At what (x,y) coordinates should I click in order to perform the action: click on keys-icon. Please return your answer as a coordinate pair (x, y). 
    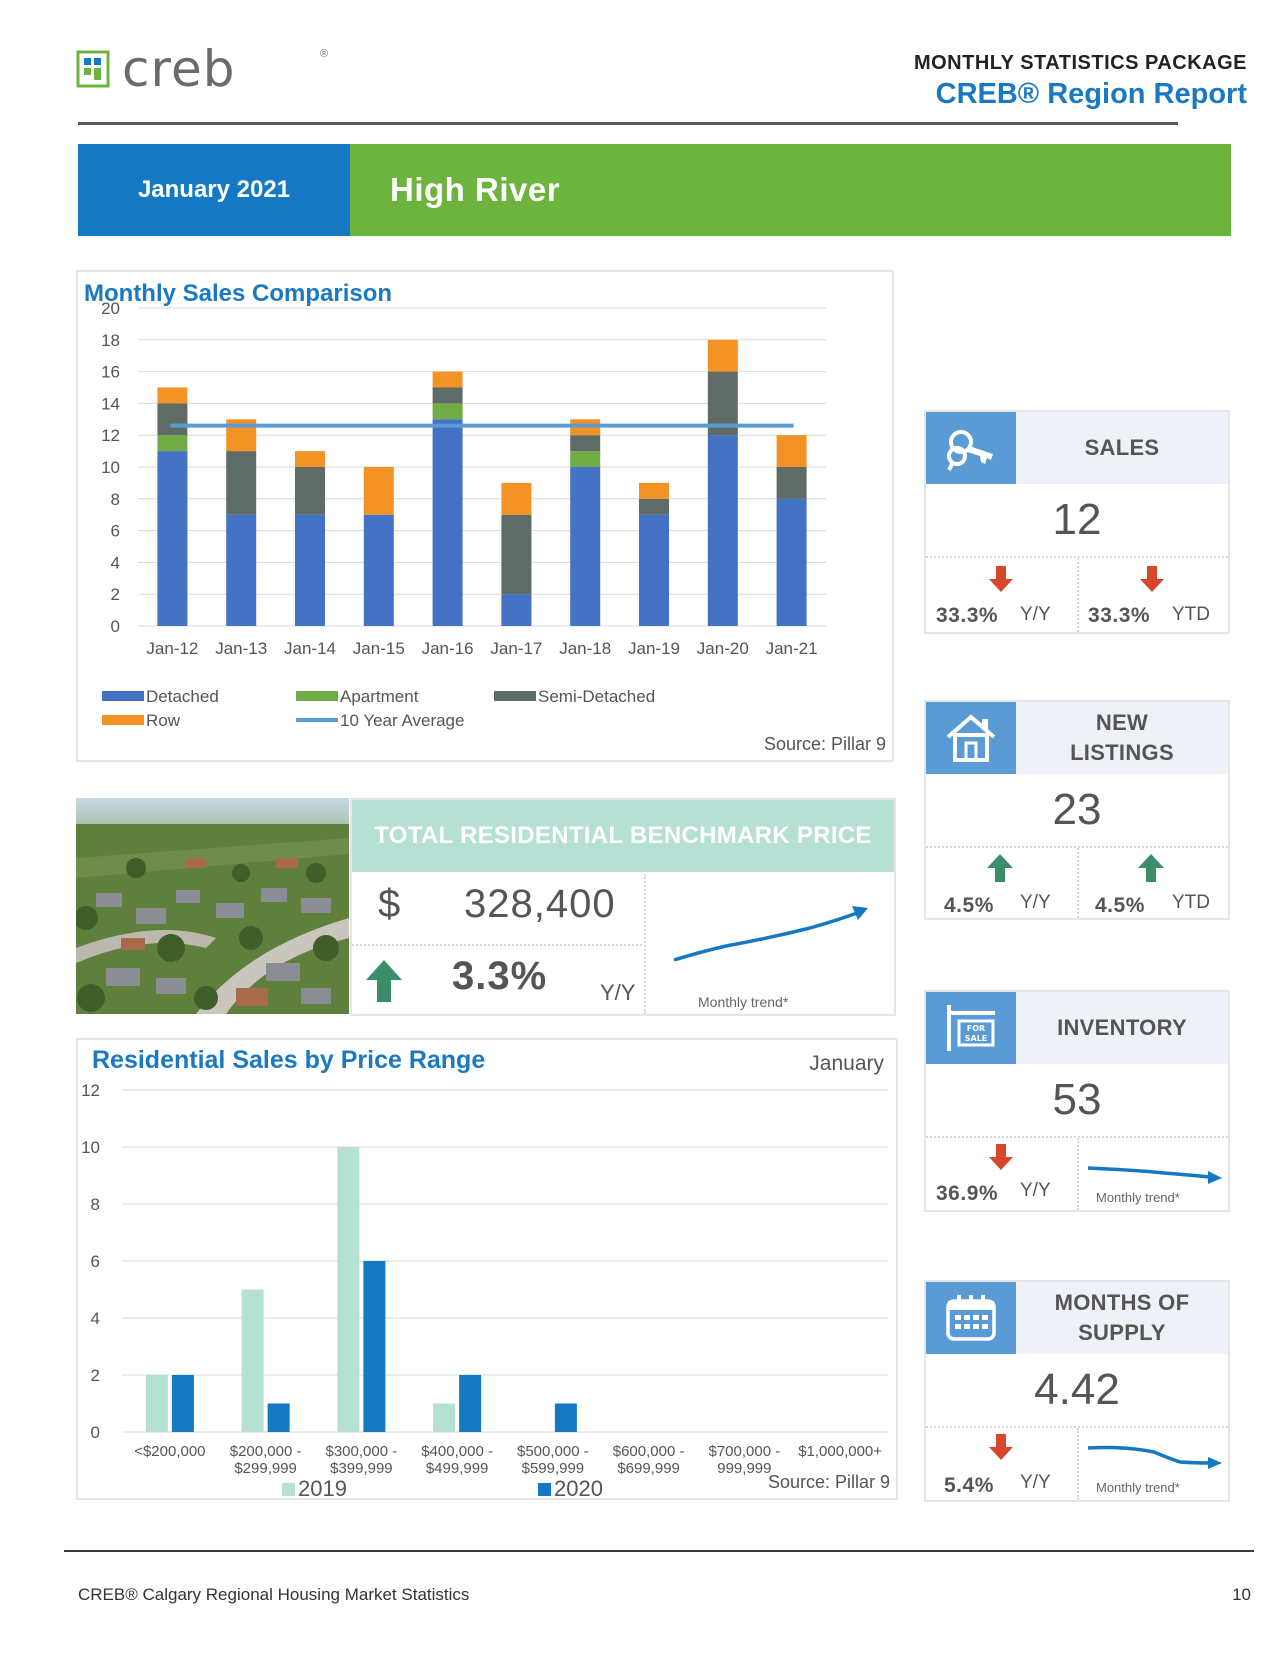
    Looking at the image, I should click on (970, 450).